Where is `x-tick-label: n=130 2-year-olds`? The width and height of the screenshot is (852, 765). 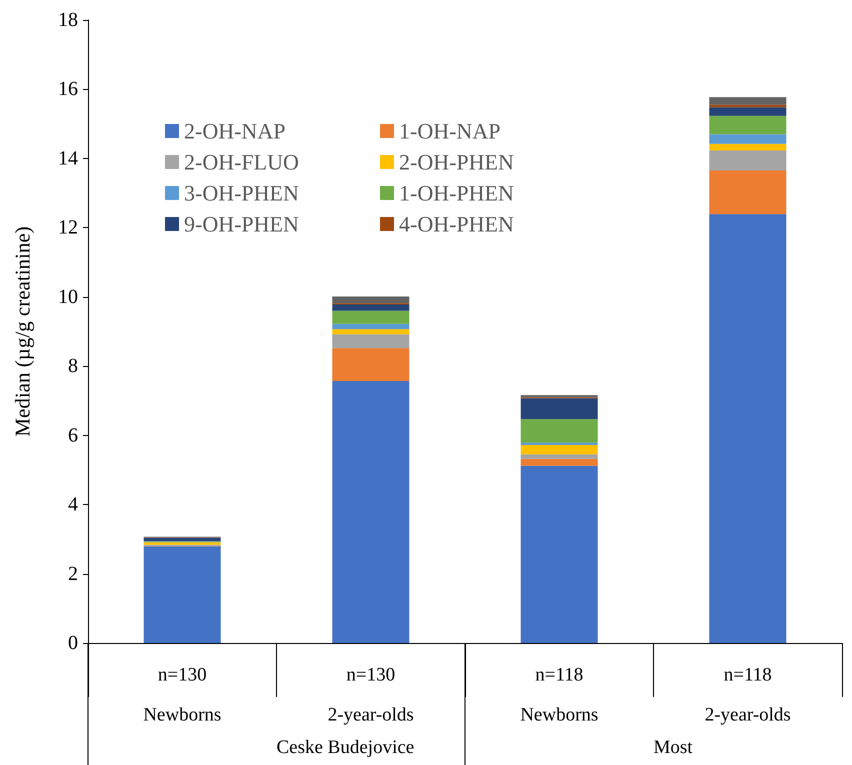 x-tick-label: n=130 2-year-olds is located at coordinates (371, 695).